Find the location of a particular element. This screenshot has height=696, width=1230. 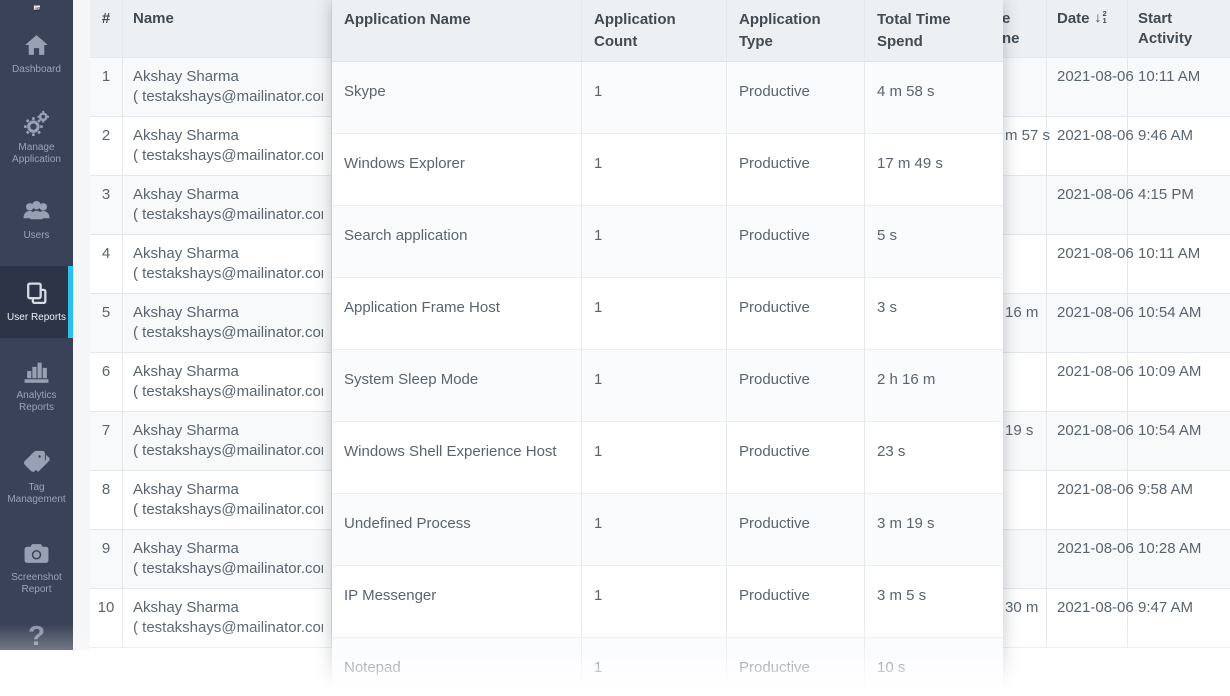

gears-icon is located at coordinates (36, 123).